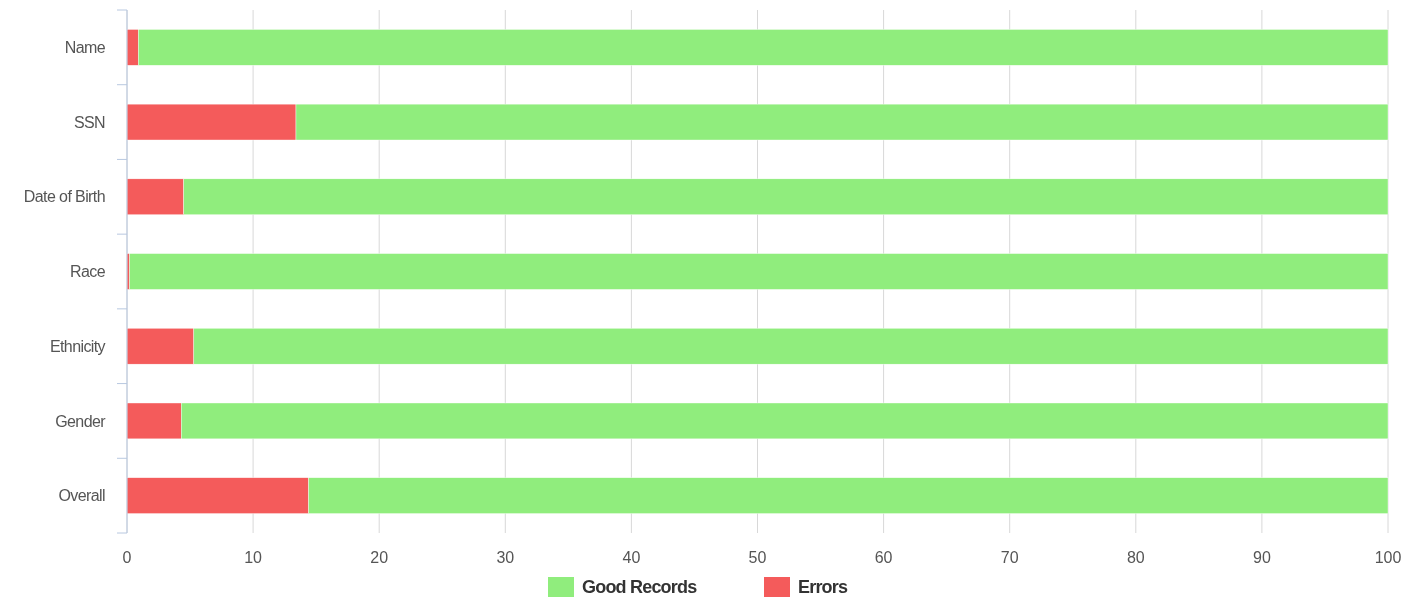  Describe the element at coordinates (379, 557) in the screenshot. I see `x-tick-label: 20` at that location.